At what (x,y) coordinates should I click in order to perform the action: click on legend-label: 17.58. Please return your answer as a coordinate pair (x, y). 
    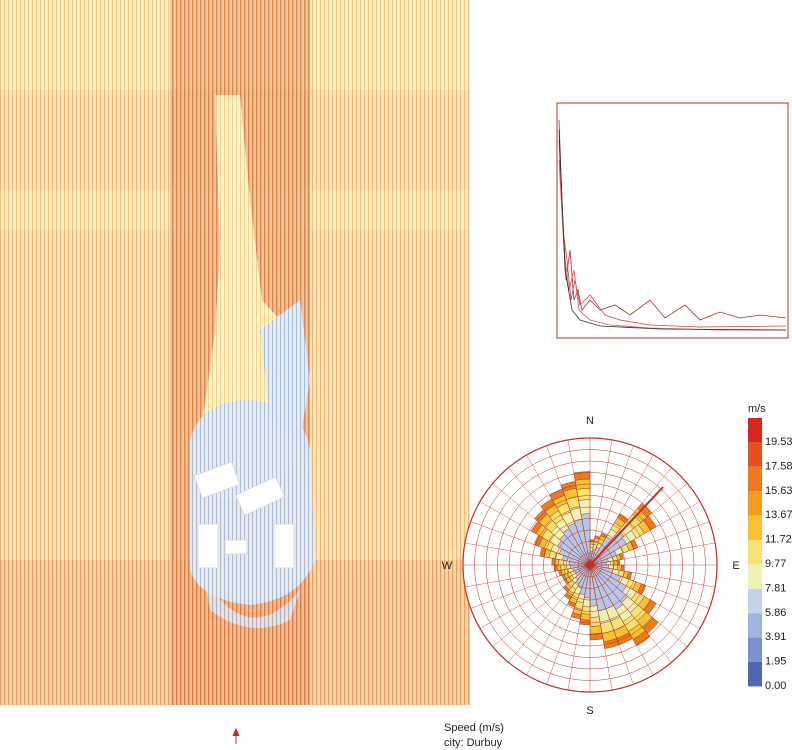
    Looking at the image, I should click on (778, 466).